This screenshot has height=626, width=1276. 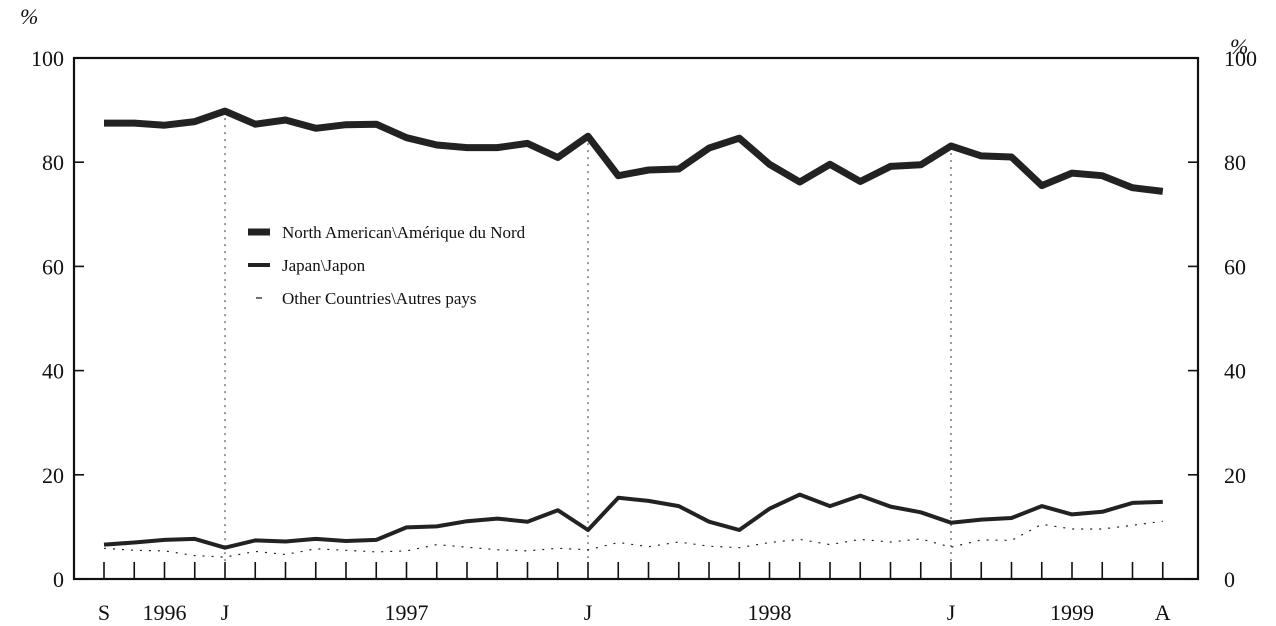 I want to click on y-tick-label-left: 20, so click(x=53, y=475).